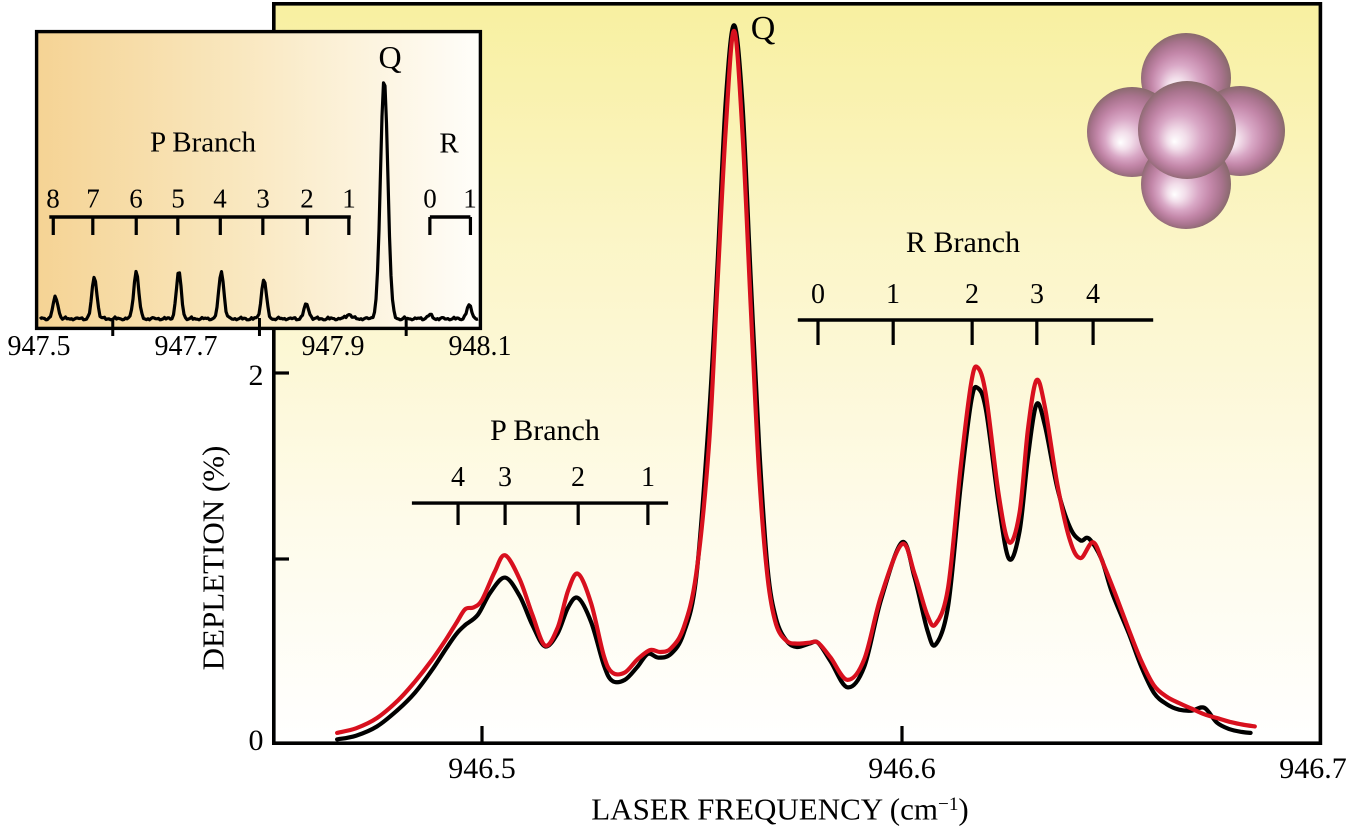  I want to click on inset-panel-border, so click(258, 180).